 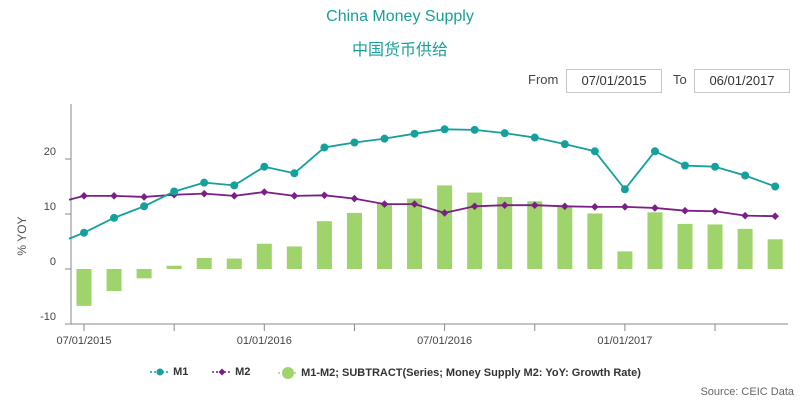 What do you see at coordinates (400, 16) in the screenshot?
I see `chart-title: China Money Supply` at bounding box center [400, 16].